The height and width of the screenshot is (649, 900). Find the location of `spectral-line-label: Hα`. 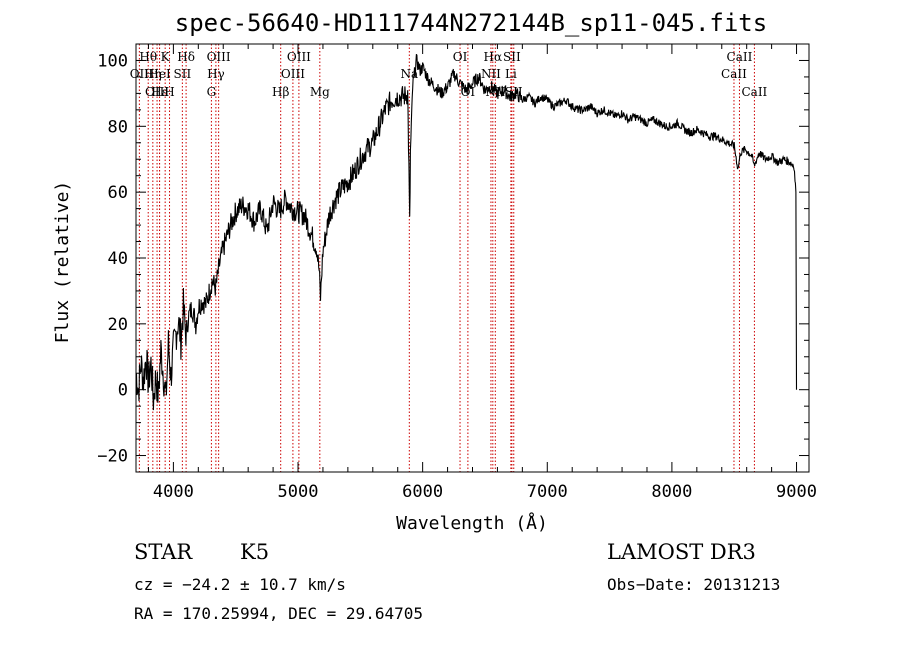

spectral-line-label: Hα is located at coordinates (493, 57).